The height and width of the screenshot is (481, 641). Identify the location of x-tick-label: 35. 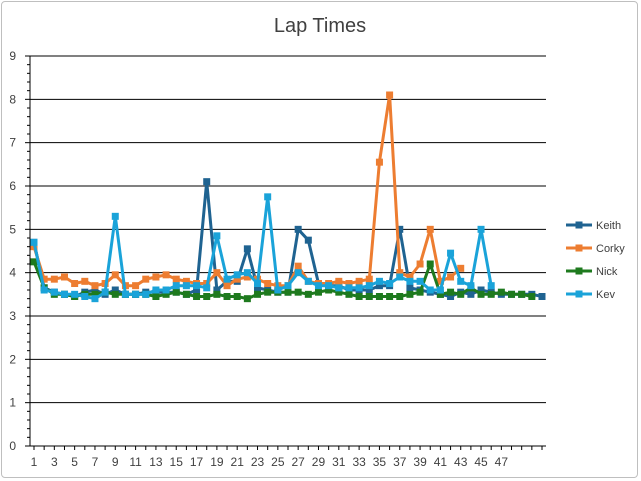
(380, 462).